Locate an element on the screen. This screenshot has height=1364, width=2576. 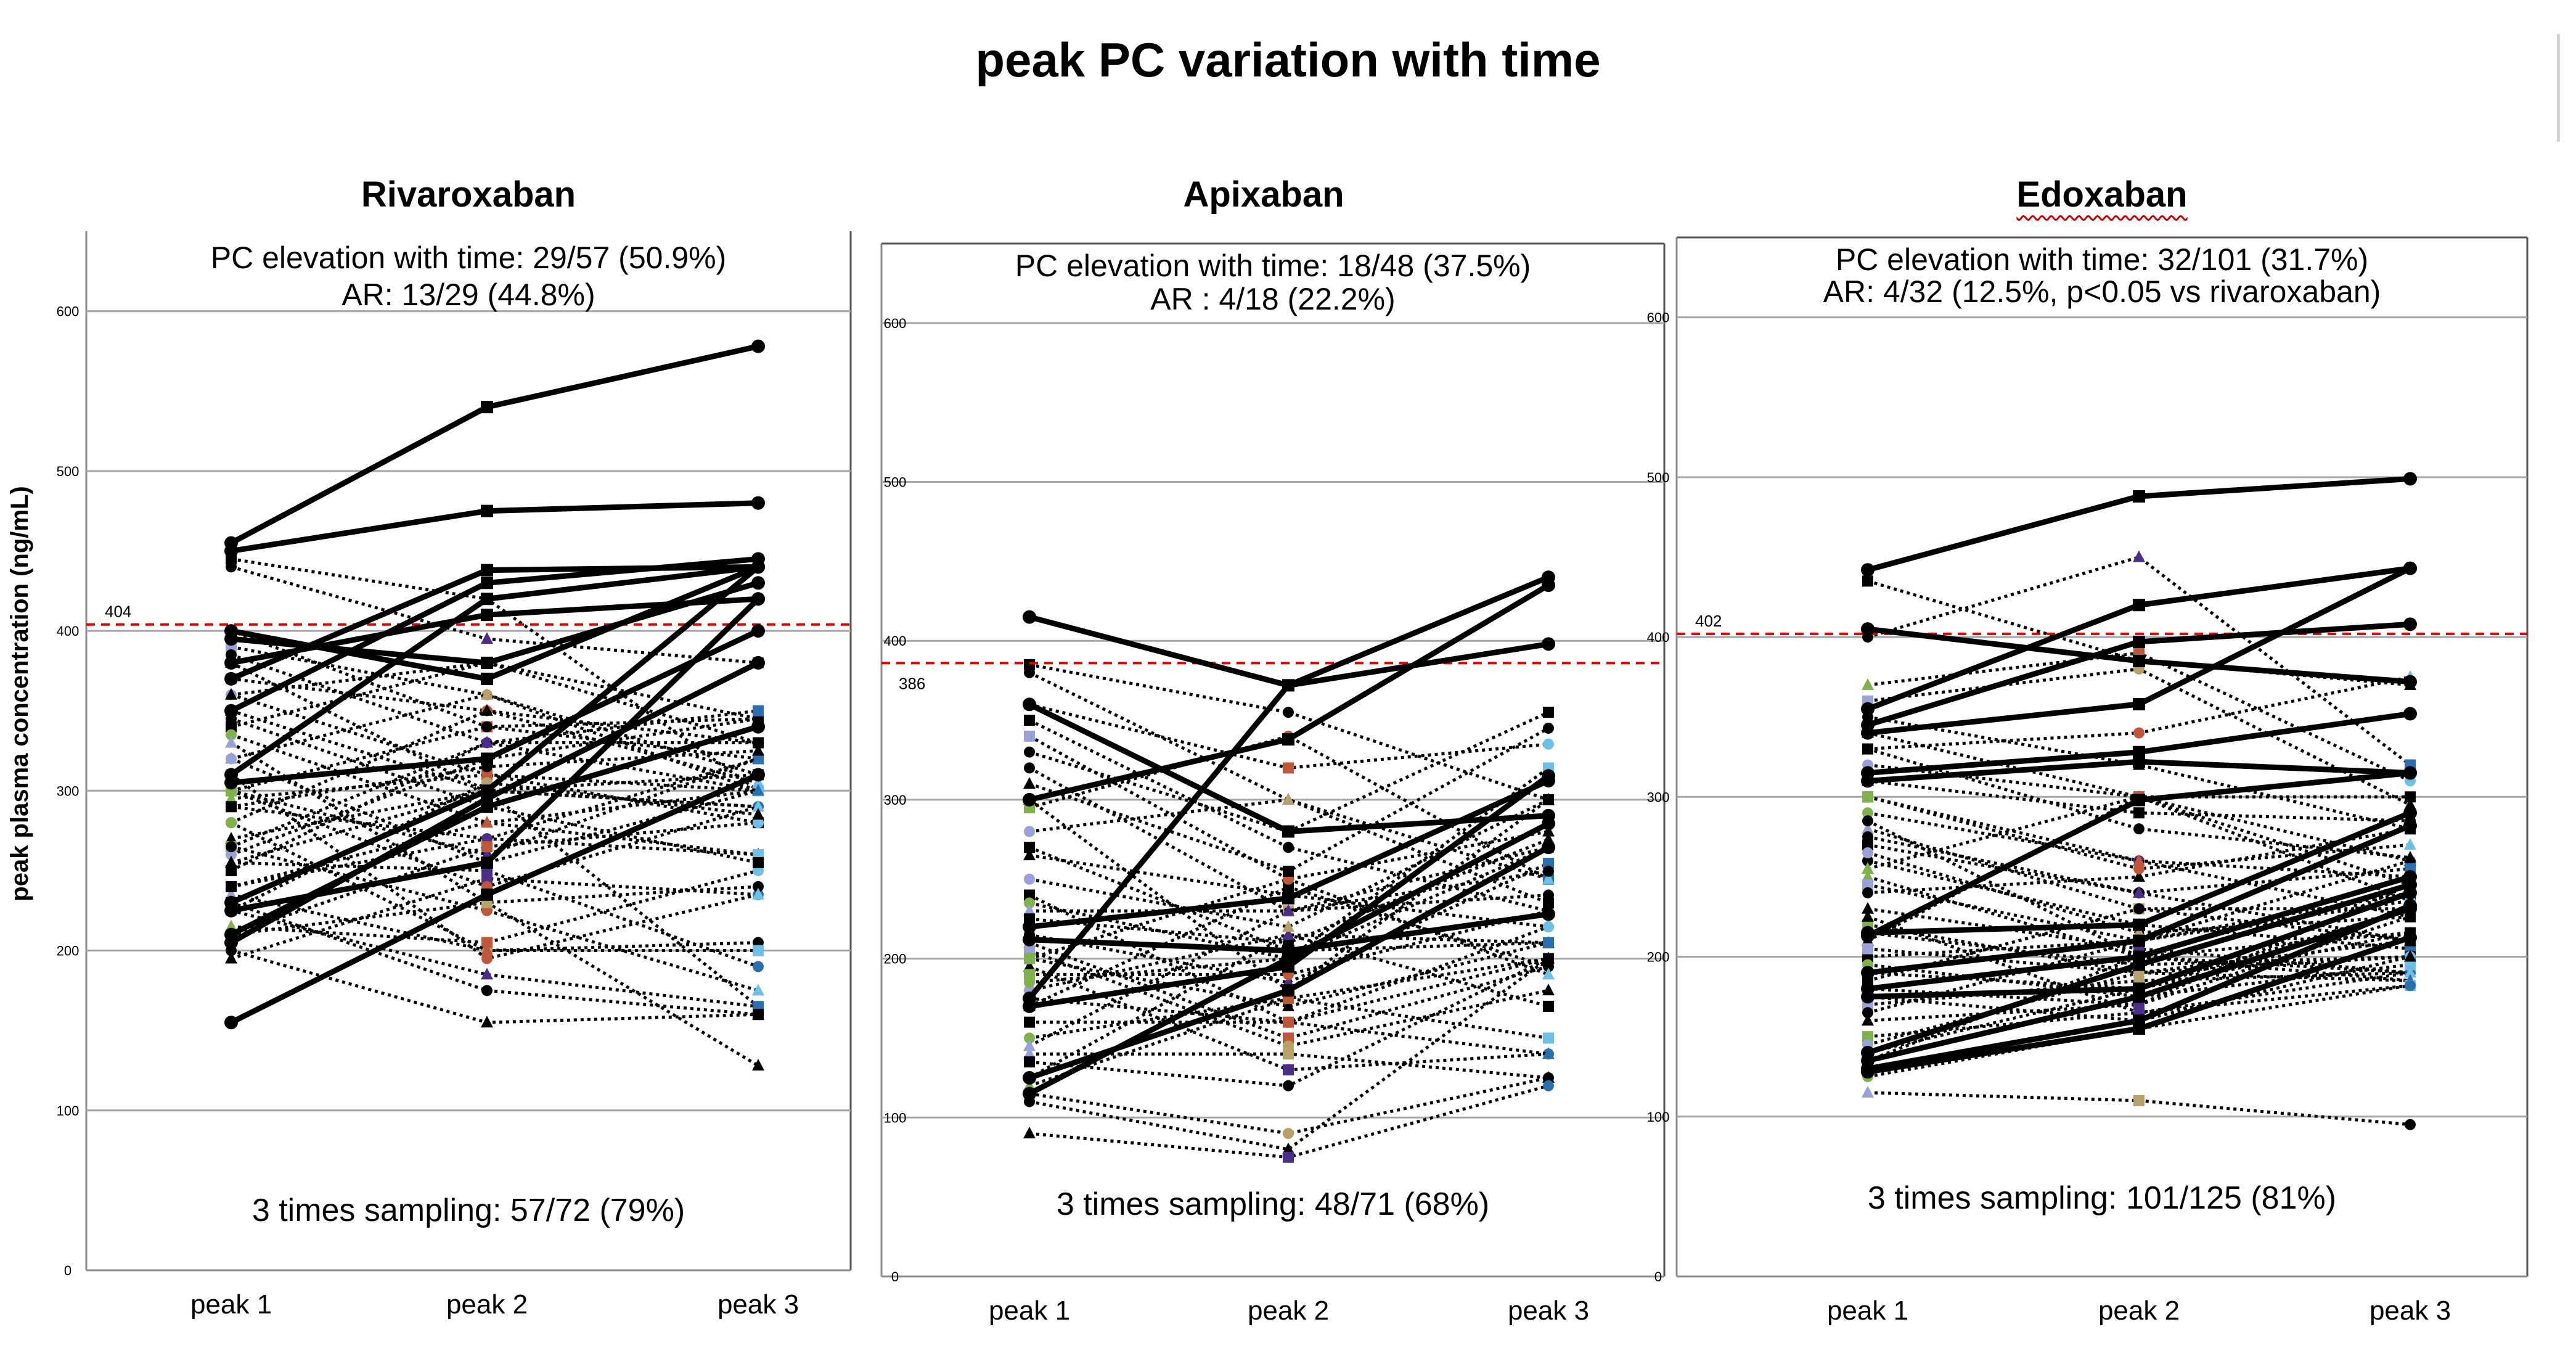
sampling-note: 3 times sampling: 57/72 (79%) is located at coordinates (468, 1210).